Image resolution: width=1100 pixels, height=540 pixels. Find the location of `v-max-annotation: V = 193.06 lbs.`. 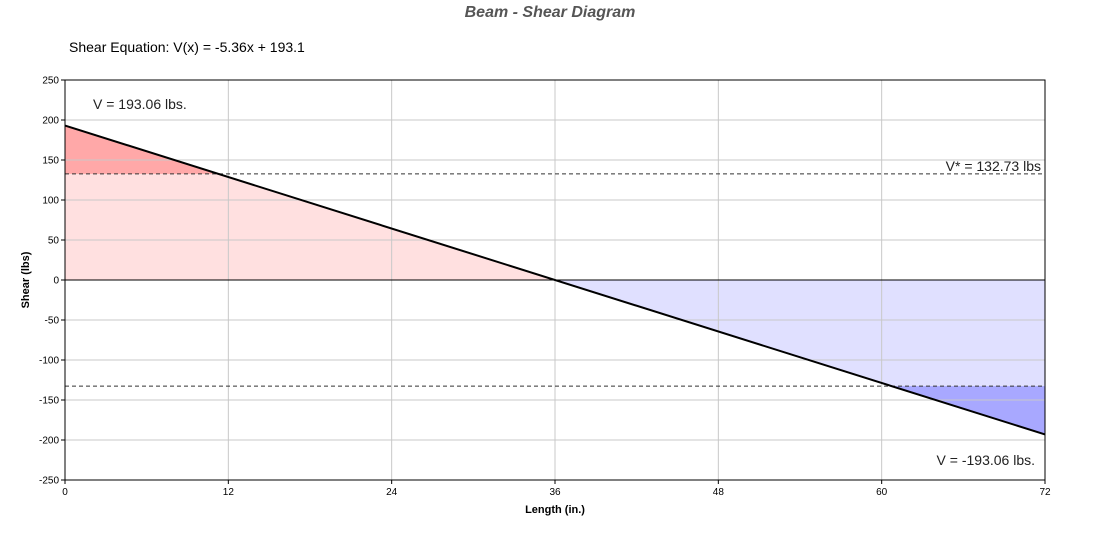

v-max-annotation: V = 193.06 lbs. is located at coordinates (140, 104).